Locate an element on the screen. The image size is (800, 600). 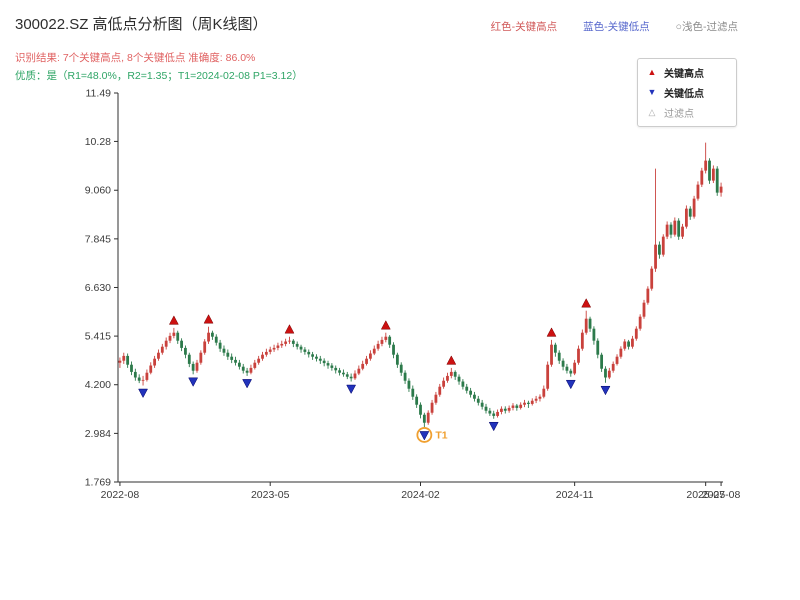
top-legend-key-high-label: 红色-关键高点 is located at coordinates (524, 27).